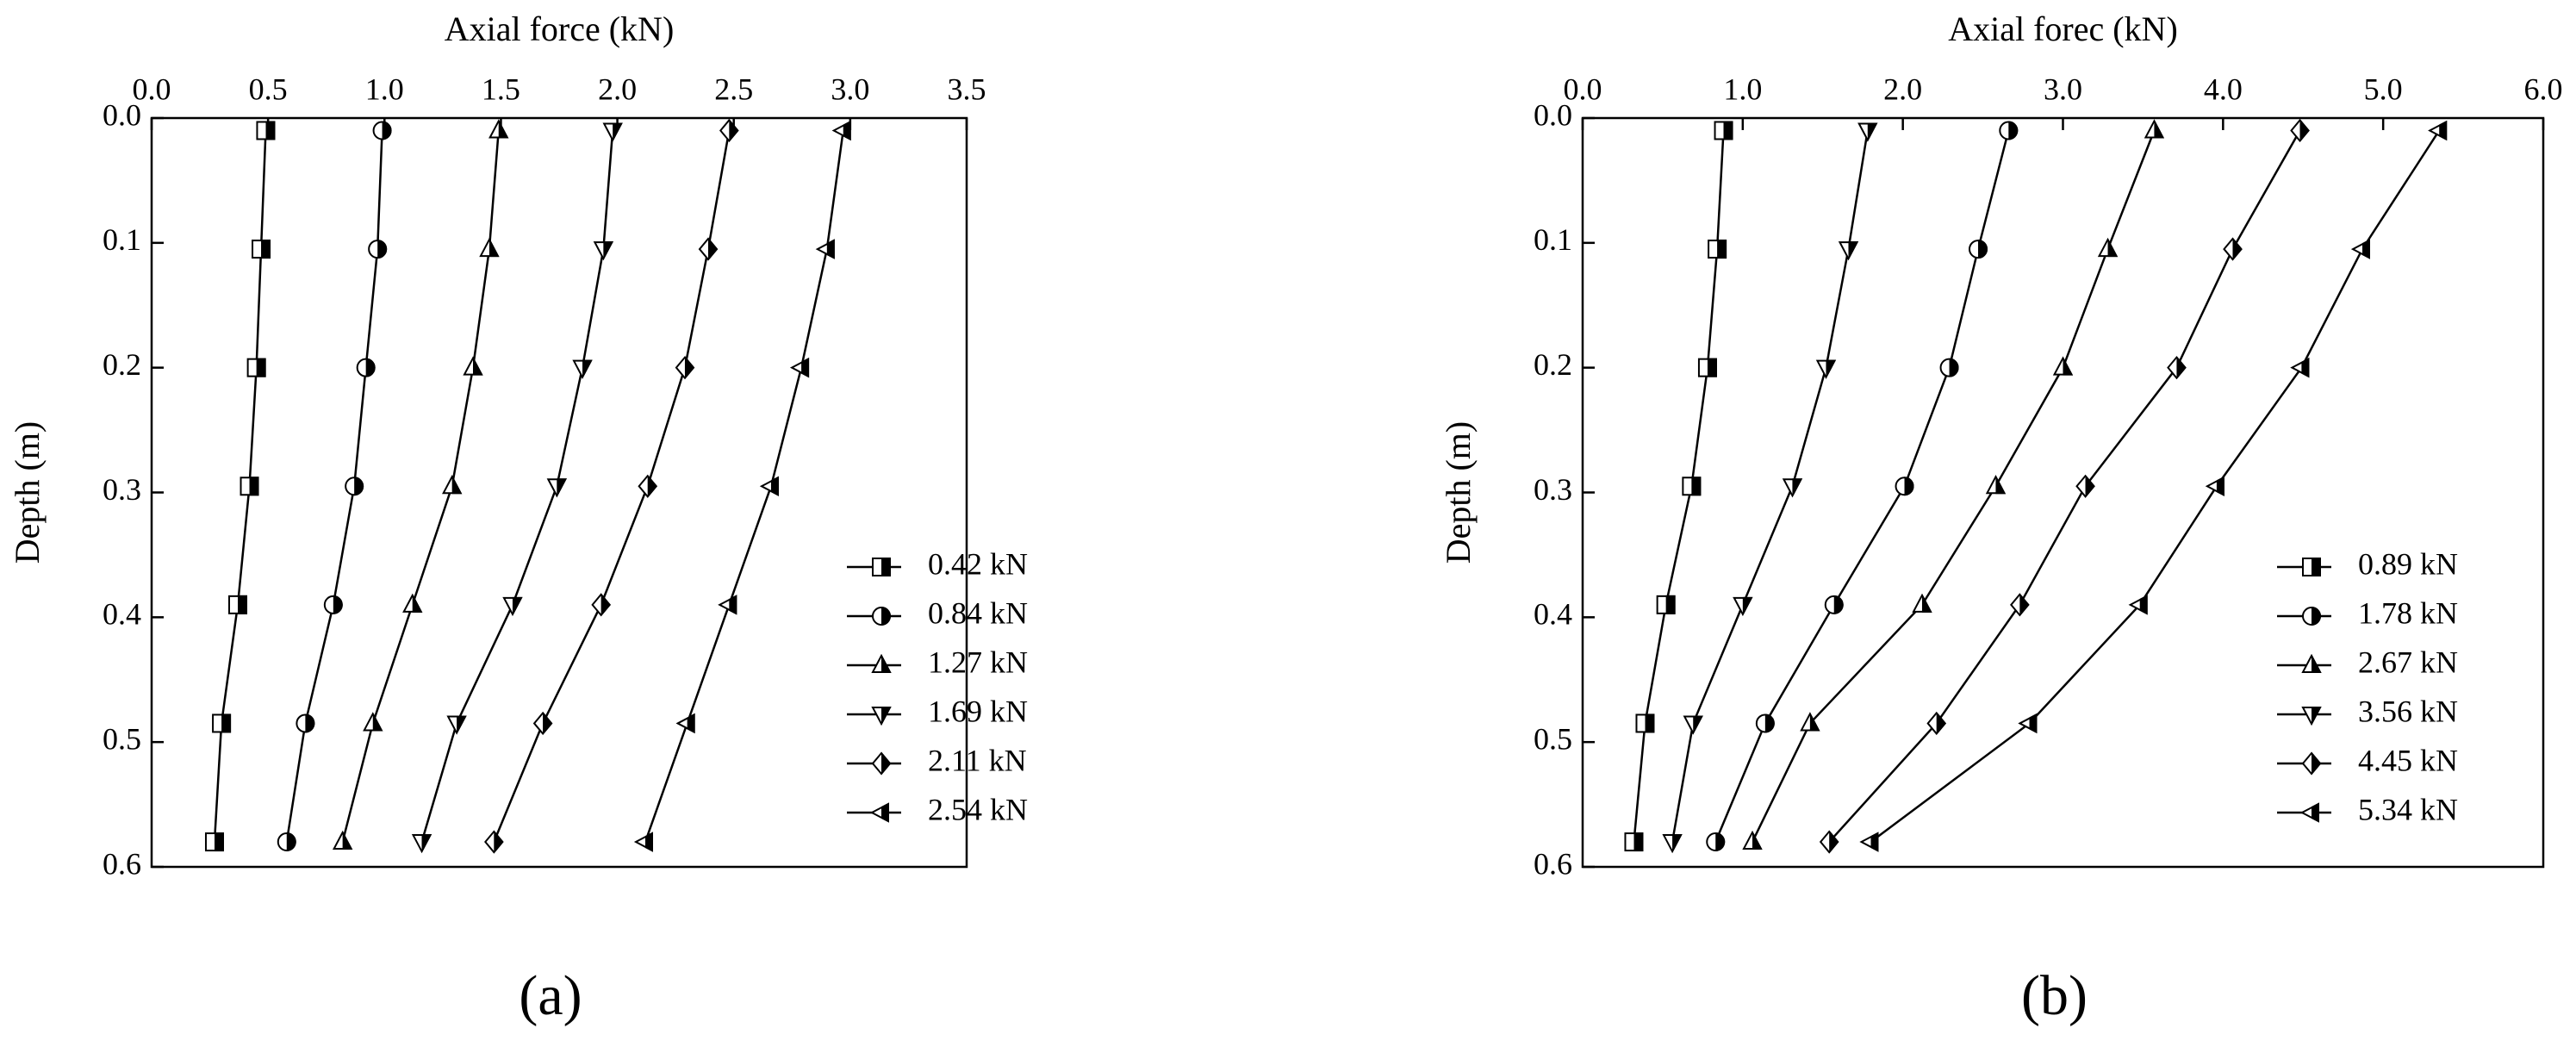 The height and width of the screenshot is (1053, 2576). Describe the element at coordinates (122, 614) in the screenshot. I see `y-tick-label: 0.4` at that location.